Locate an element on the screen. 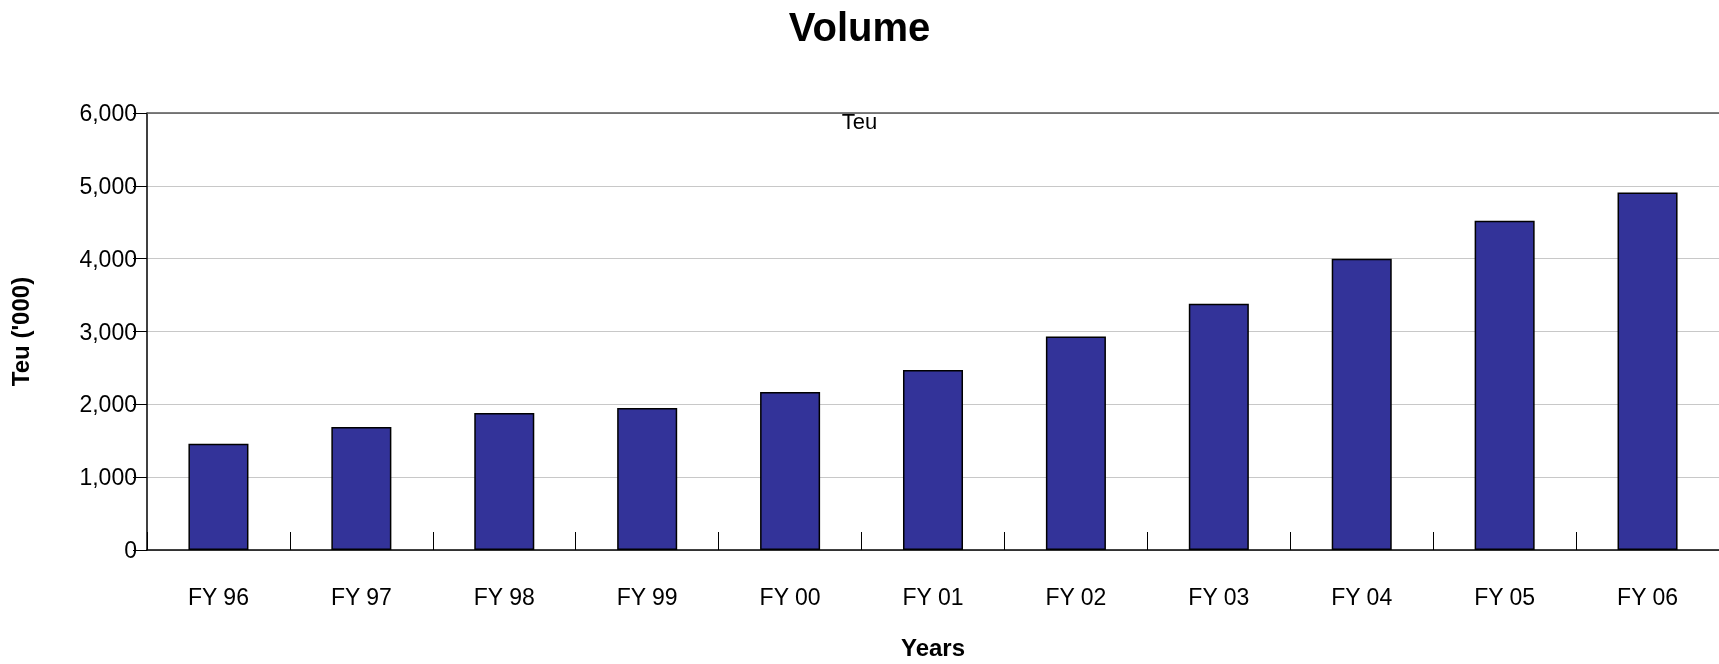 The image size is (1719, 664). y-tick-label: 5,000 is located at coordinates (108, 185).